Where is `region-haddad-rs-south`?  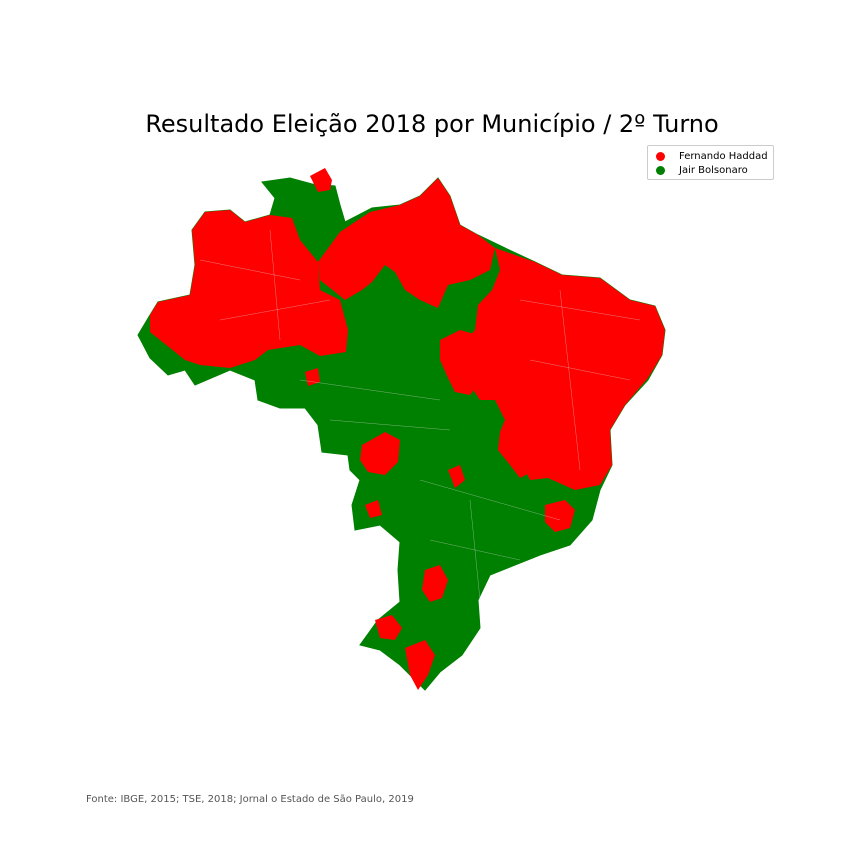
region-haddad-rs-south is located at coordinates (420, 665).